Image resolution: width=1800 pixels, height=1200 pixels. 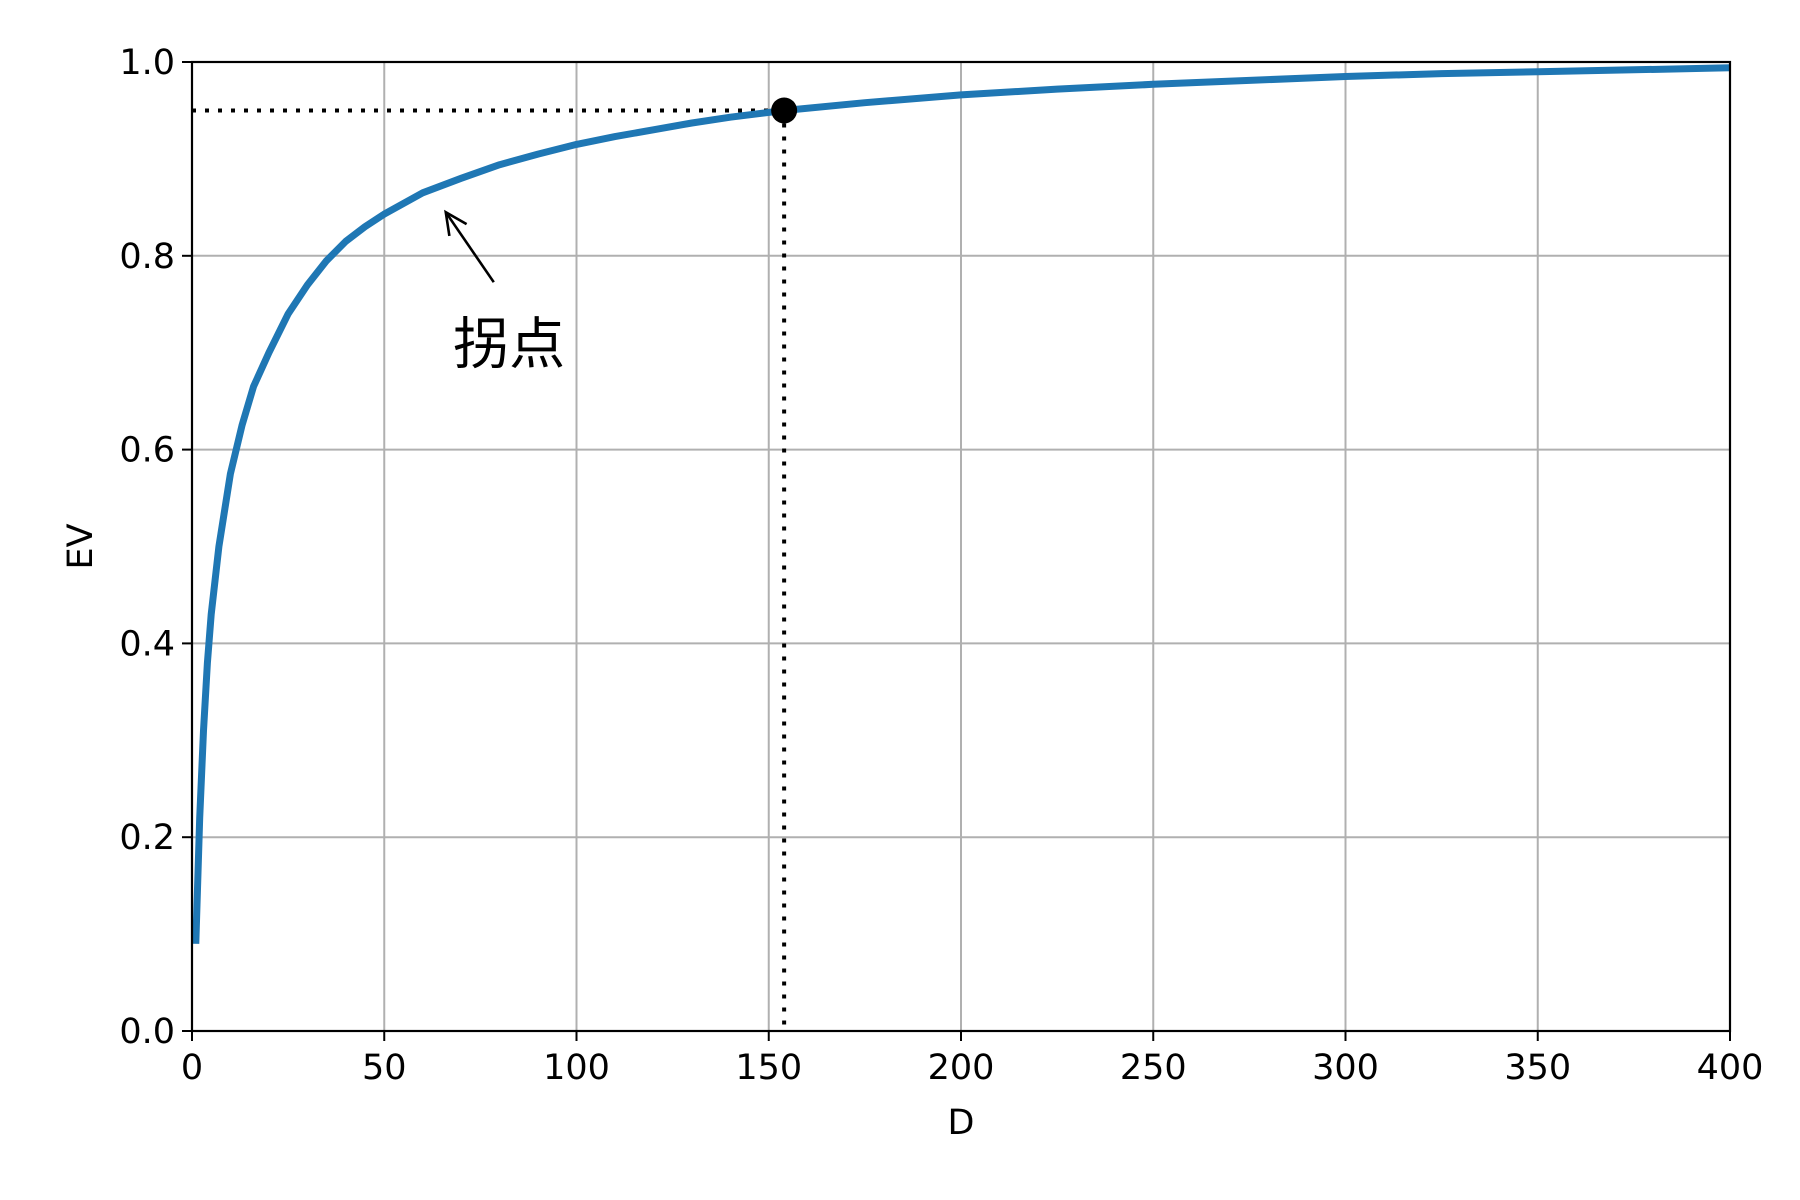 I want to click on annotation-label: 拐点, so click(x=509, y=344).